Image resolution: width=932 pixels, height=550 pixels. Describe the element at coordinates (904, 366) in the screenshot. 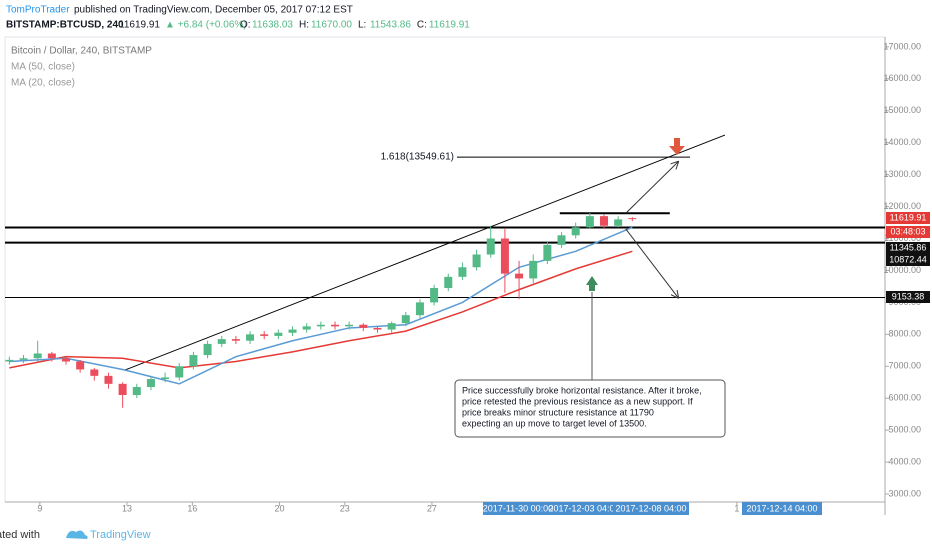

I see `y-tick-label: 7000.00` at that location.